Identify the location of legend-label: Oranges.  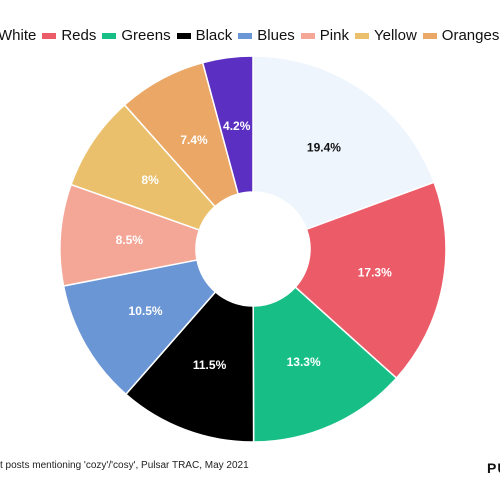
(470, 35).